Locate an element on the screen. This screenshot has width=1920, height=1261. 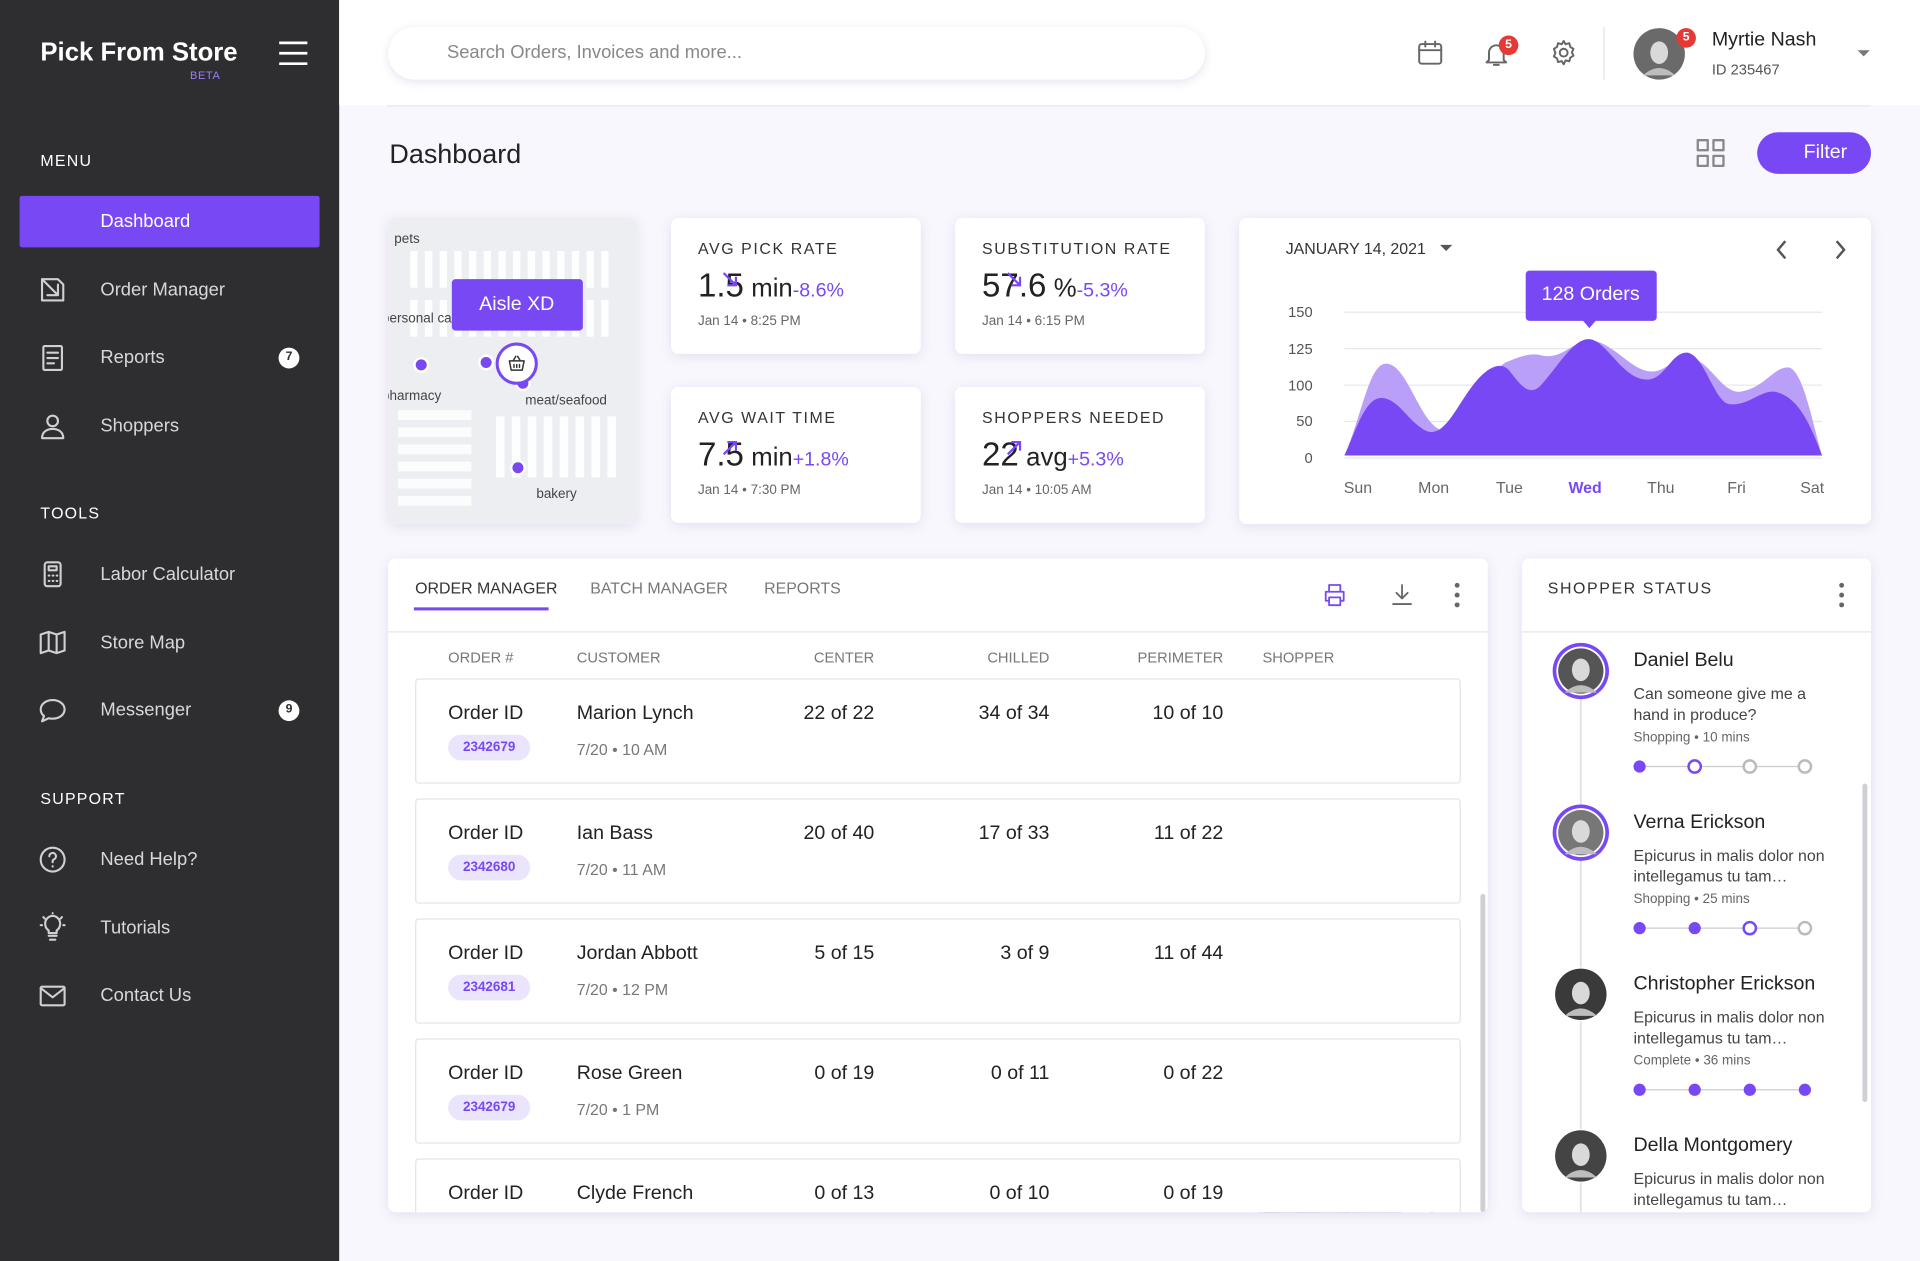
filter-button is located at coordinates (1814, 153).